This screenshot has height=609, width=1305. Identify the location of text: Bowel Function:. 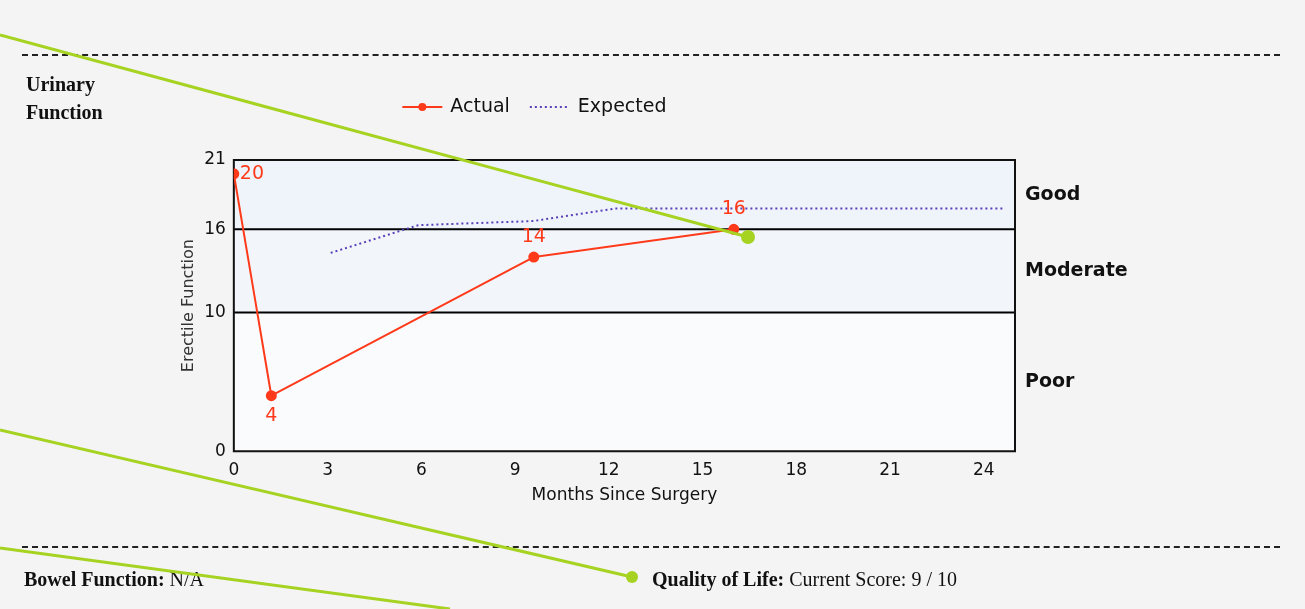
(94, 579).